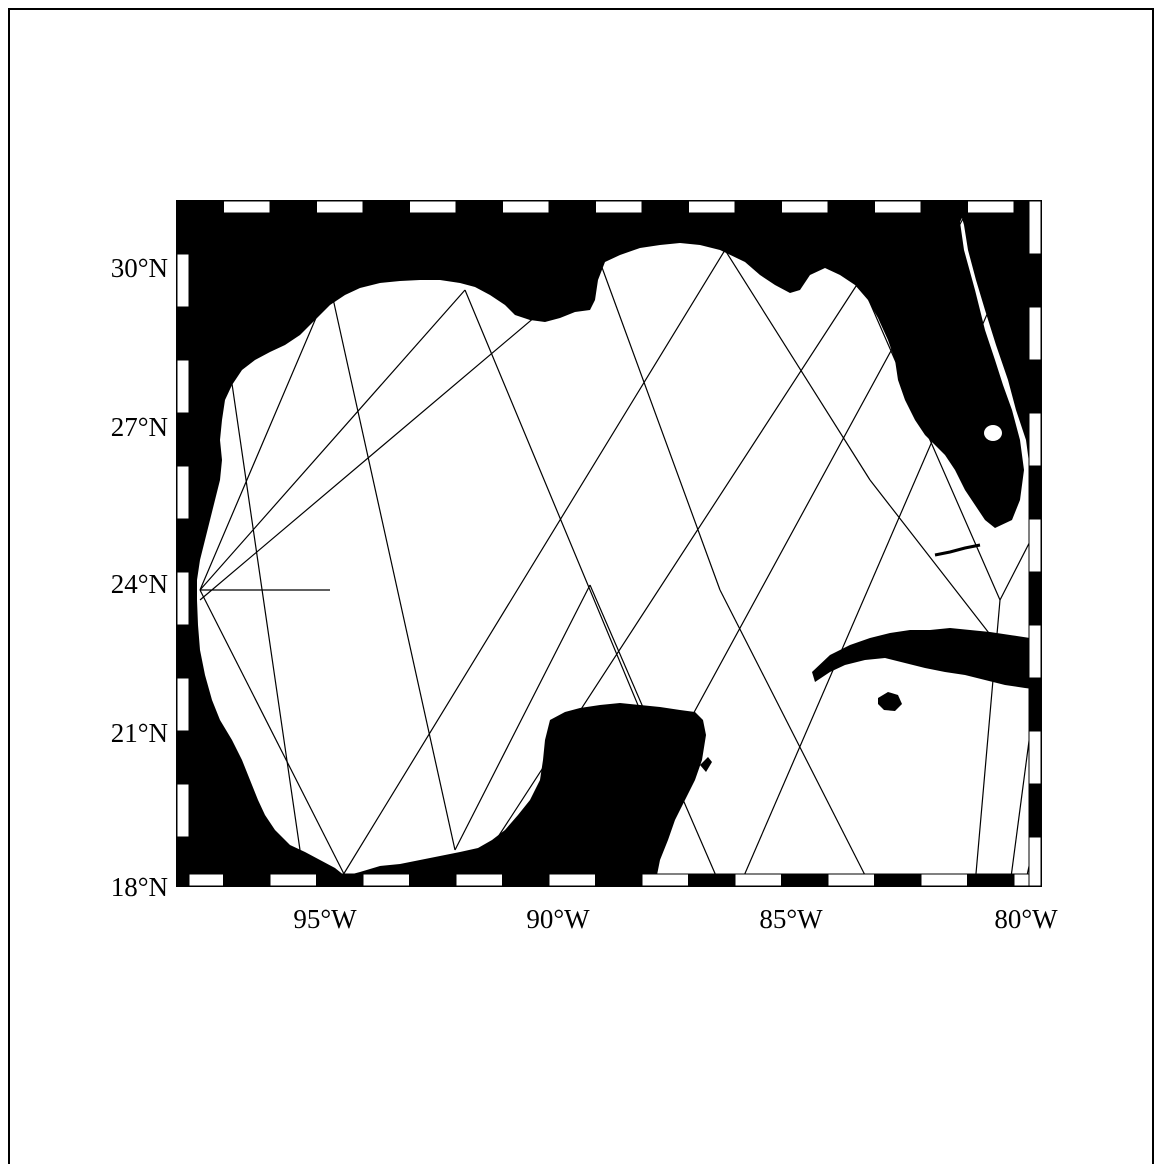 Image resolution: width=1156 pixels, height=1168 pixels. Describe the element at coordinates (139, 268) in the screenshot. I see `lat-tick-label: 30°N` at that location.